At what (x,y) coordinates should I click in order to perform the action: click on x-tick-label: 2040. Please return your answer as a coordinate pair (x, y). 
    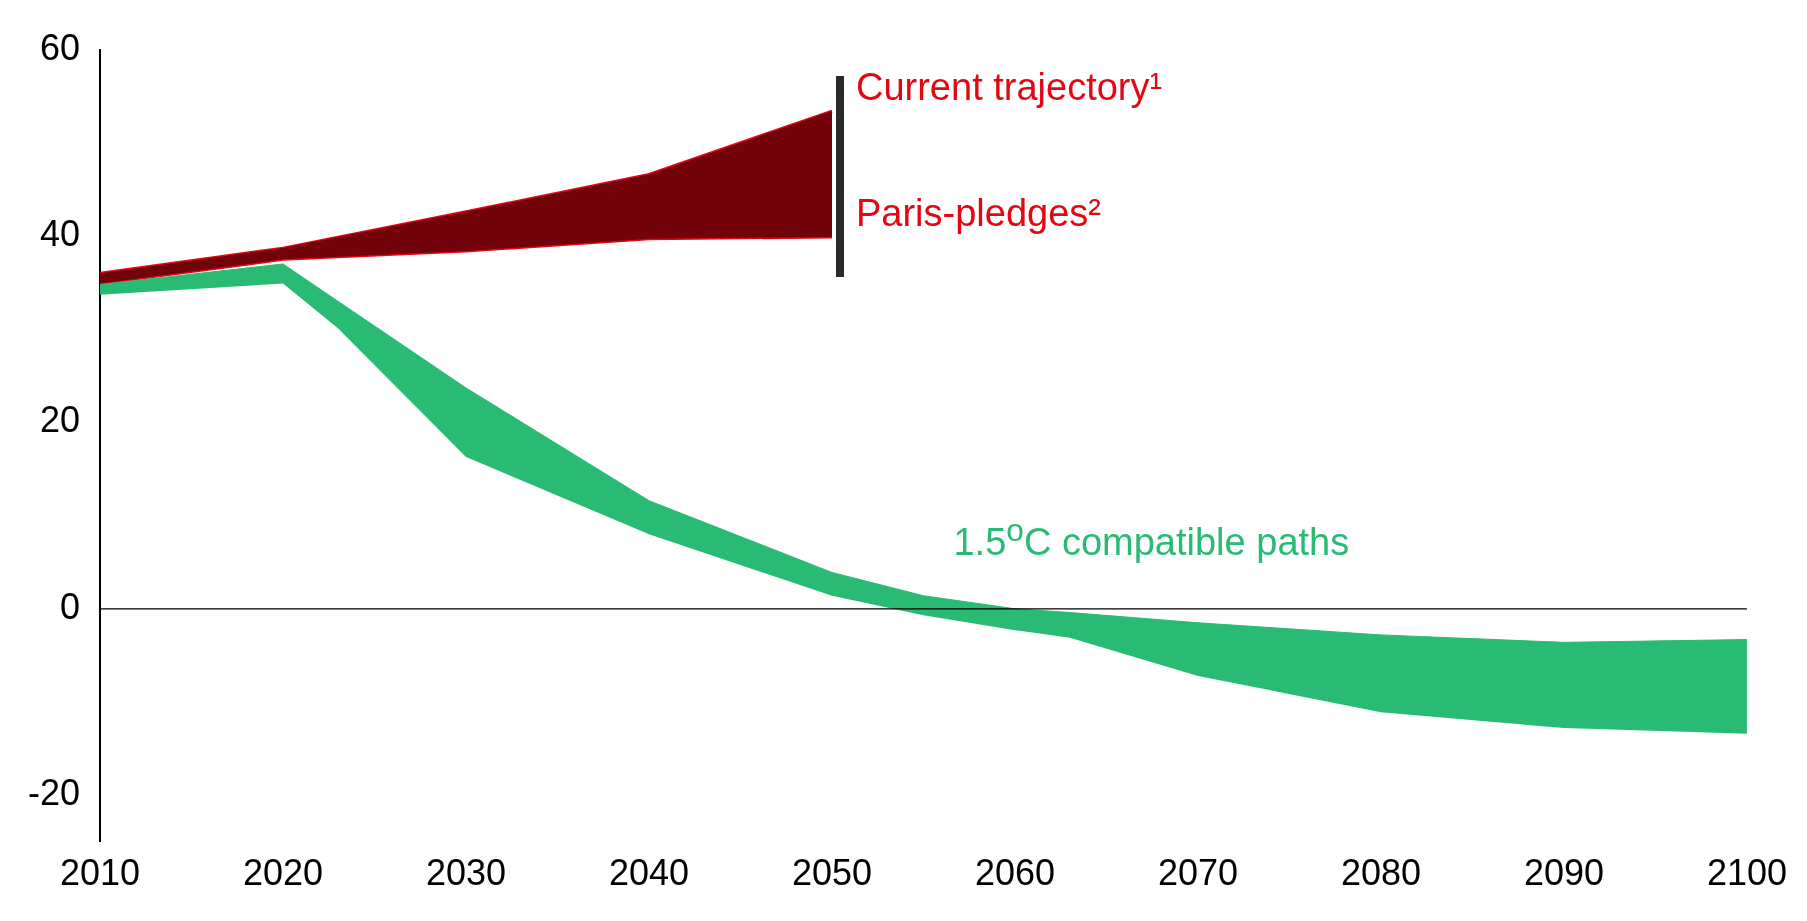
    Looking at the image, I should click on (649, 873).